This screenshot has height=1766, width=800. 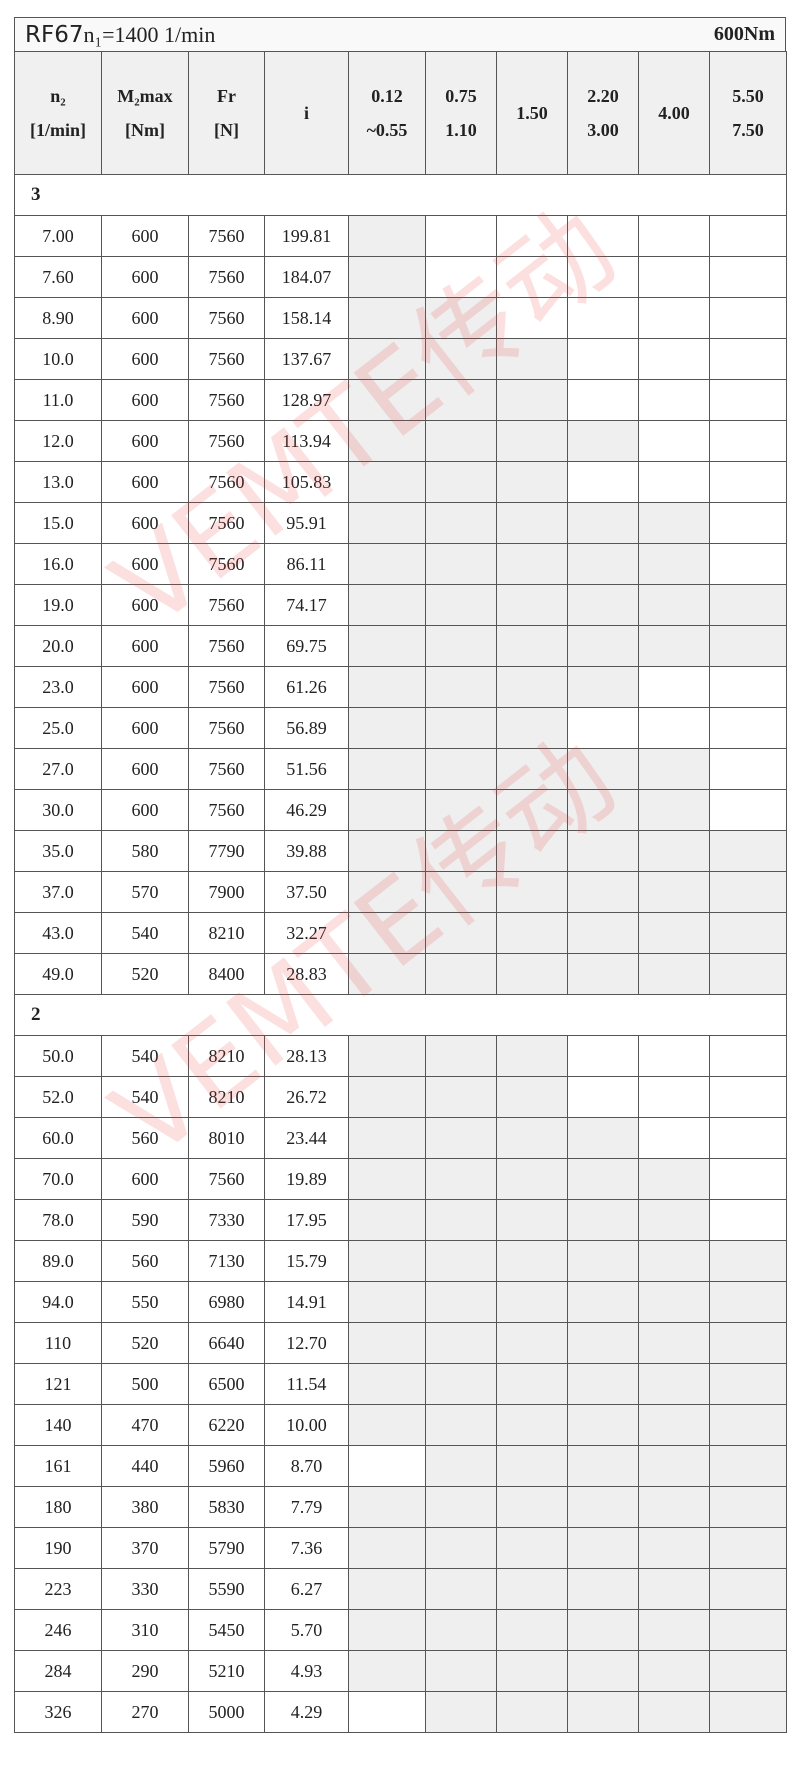 What do you see at coordinates (145, 1343) in the screenshot?
I see `cell-m2max: 520` at bounding box center [145, 1343].